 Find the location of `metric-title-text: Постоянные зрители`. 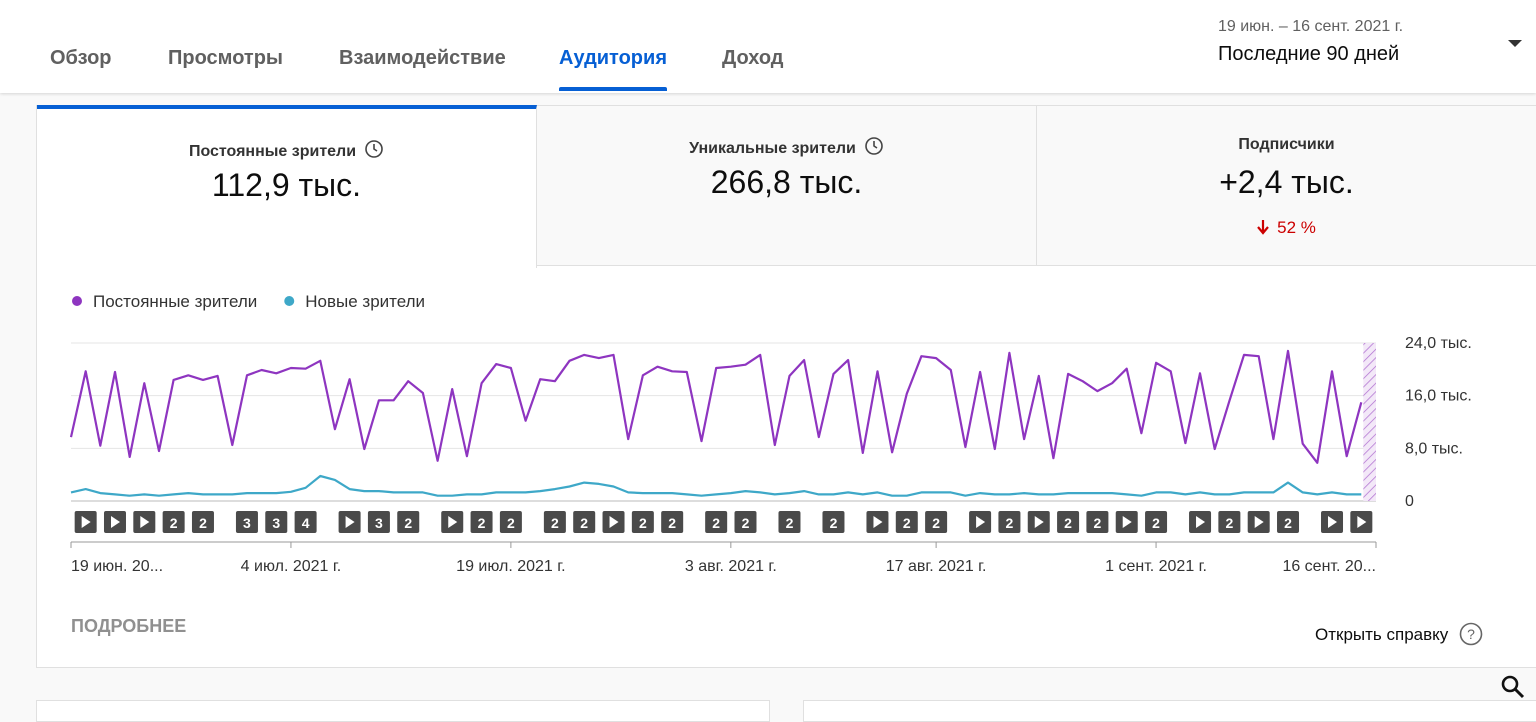

metric-title-text: Постоянные зрители is located at coordinates (272, 151).